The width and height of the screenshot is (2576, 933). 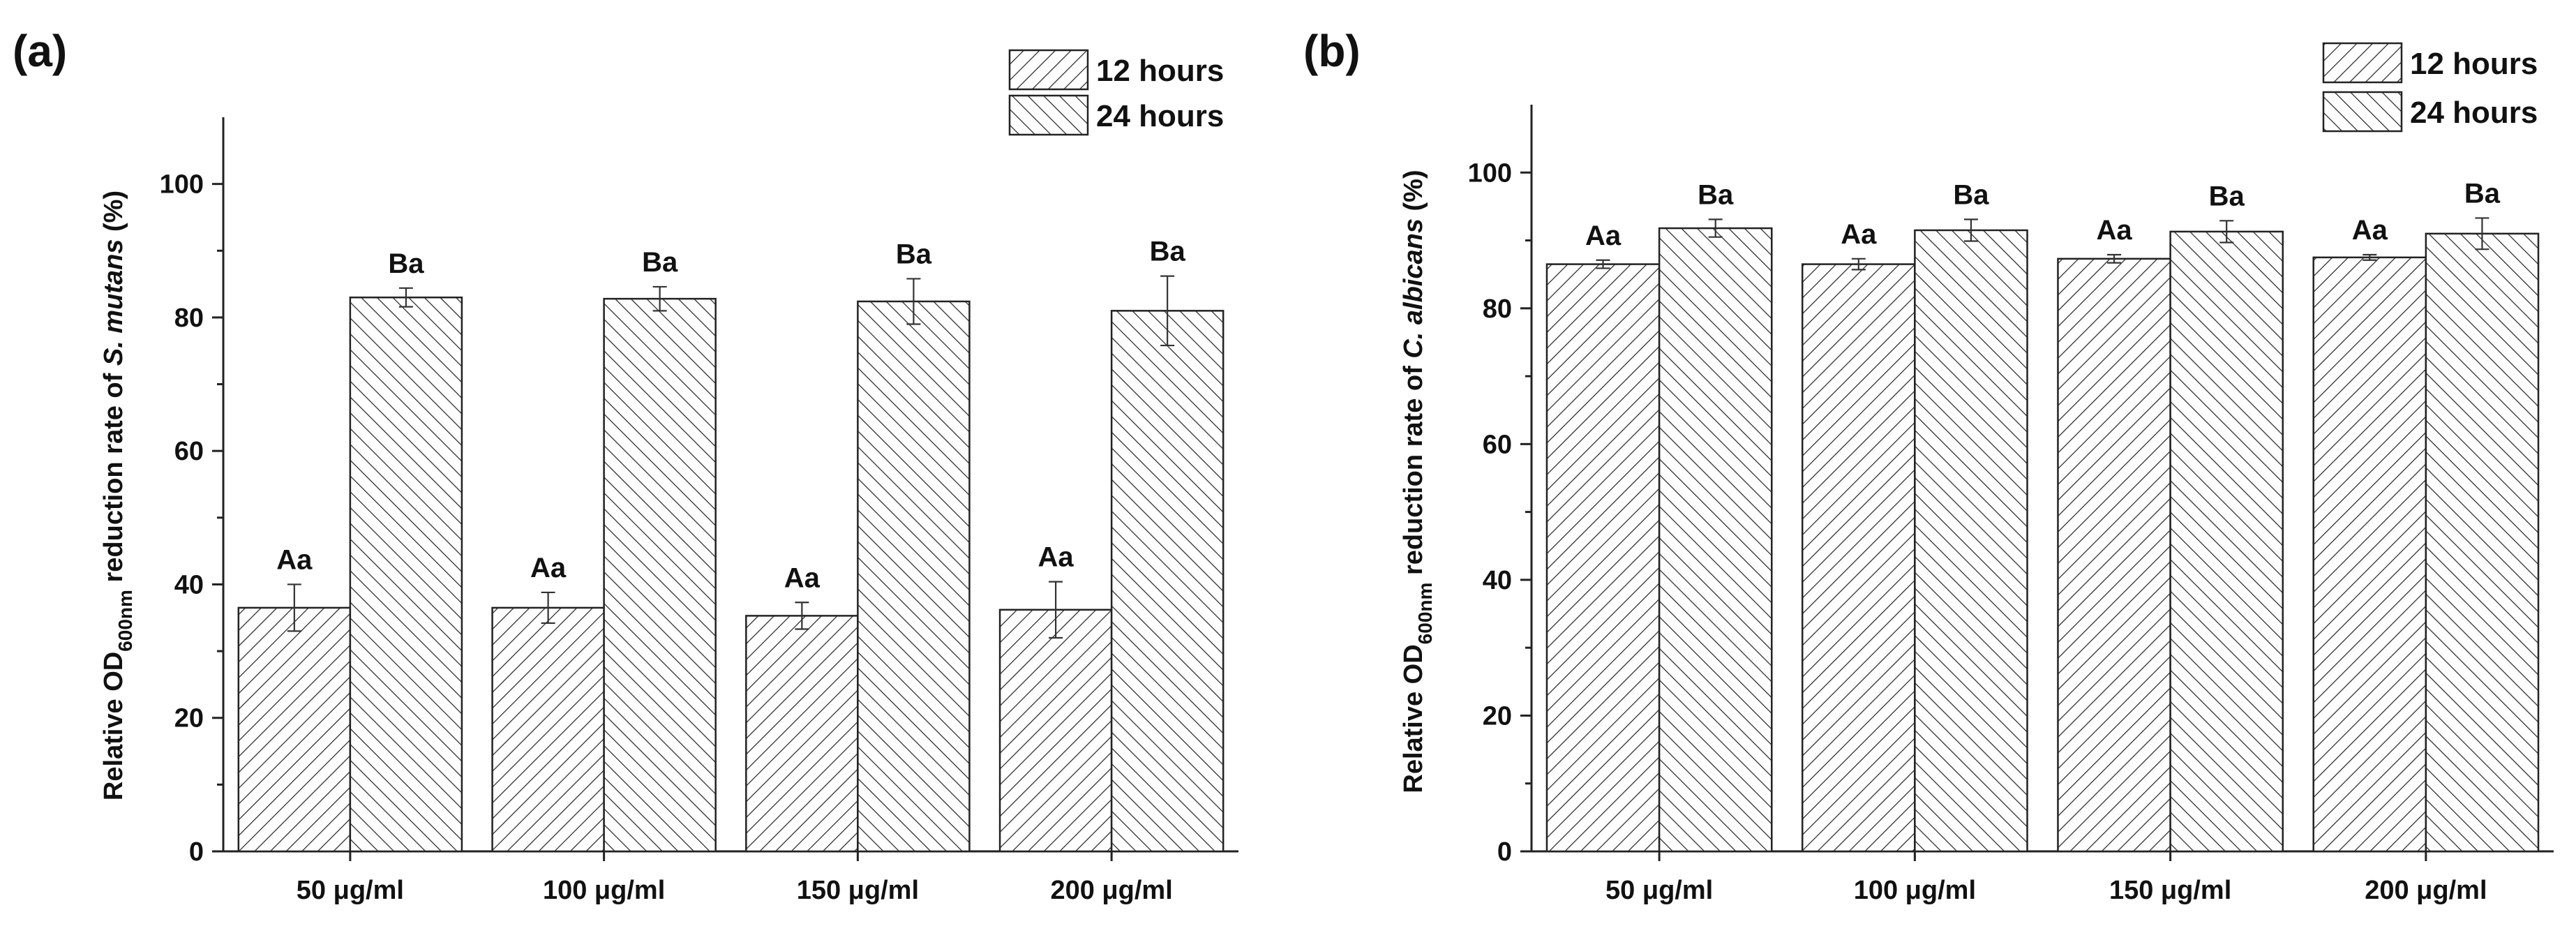 I want to click on panel-b-ylabel-pre: Relative OD, so click(x=1413, y=718).